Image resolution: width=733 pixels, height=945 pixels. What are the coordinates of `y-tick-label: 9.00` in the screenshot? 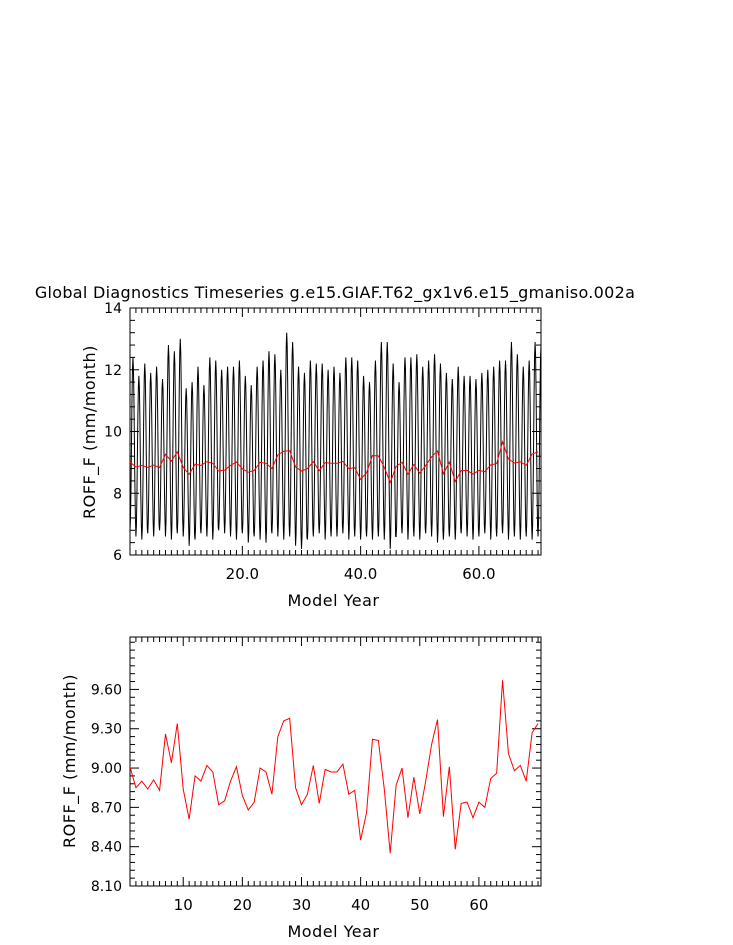 It's located at (106, 769).